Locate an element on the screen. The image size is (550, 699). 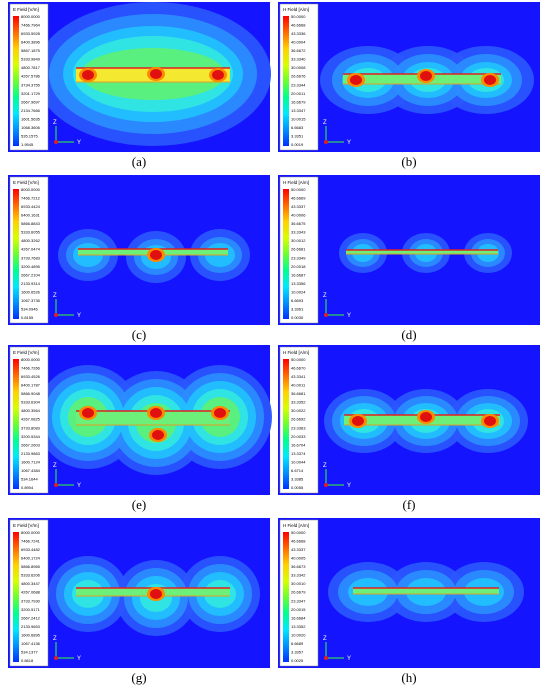
legend-value: 23.3347 is located at coordinates (298, 600).